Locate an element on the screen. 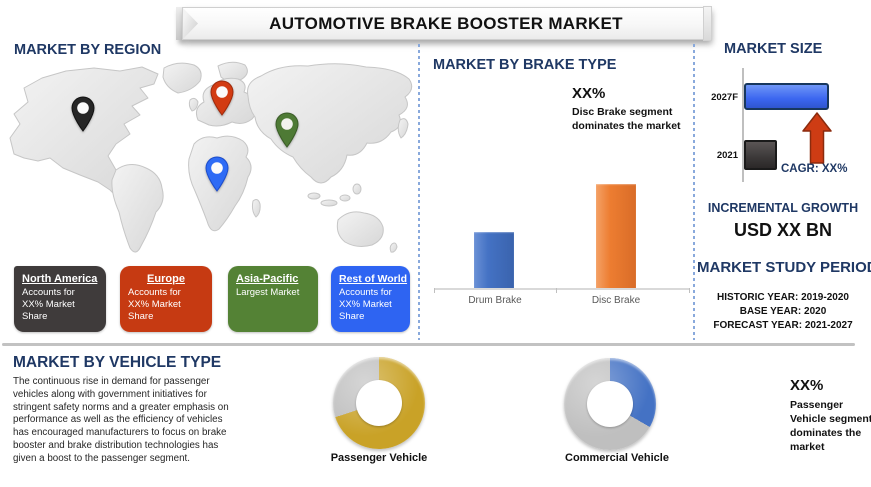  passenger-vehicle-donut-label: Passenger Vehicle is located at coordinates (379, 458).